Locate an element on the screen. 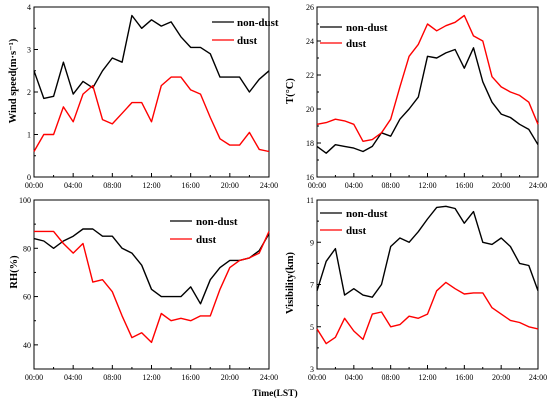  y-tick-label: 2 is located at coordinates (29, 92).